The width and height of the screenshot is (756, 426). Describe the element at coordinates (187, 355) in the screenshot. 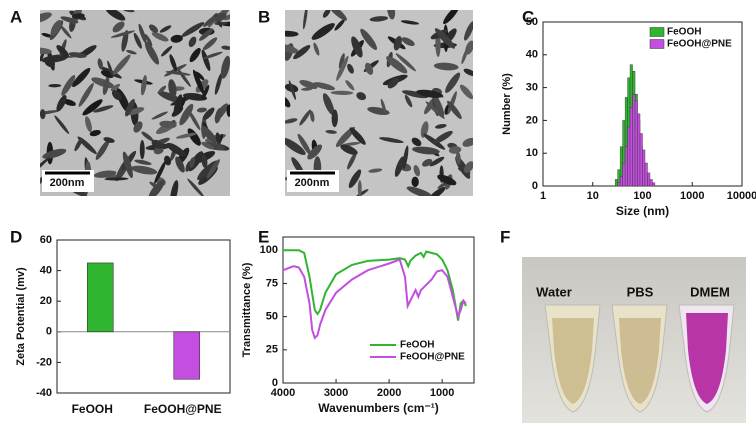

I see `bar` at that location.